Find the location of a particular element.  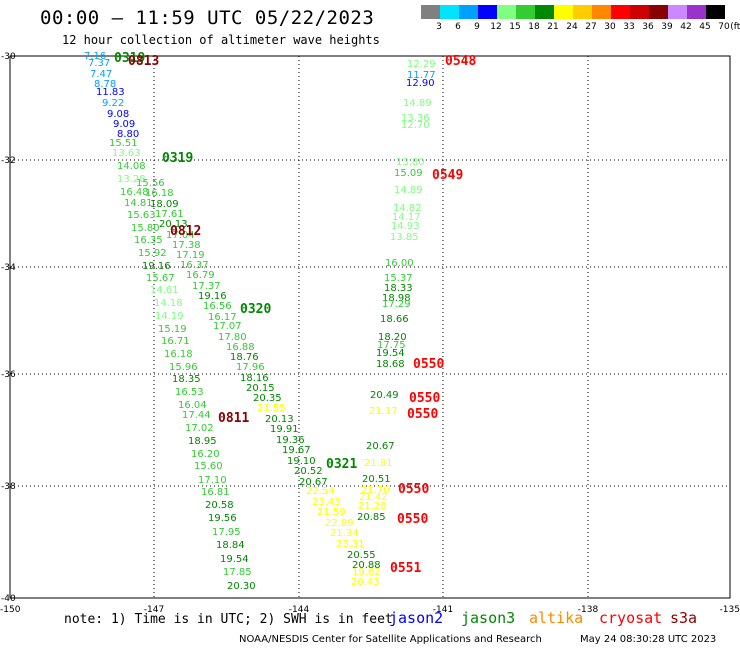

wave-height-value: 17.44 is located at coordinates (196, 415).